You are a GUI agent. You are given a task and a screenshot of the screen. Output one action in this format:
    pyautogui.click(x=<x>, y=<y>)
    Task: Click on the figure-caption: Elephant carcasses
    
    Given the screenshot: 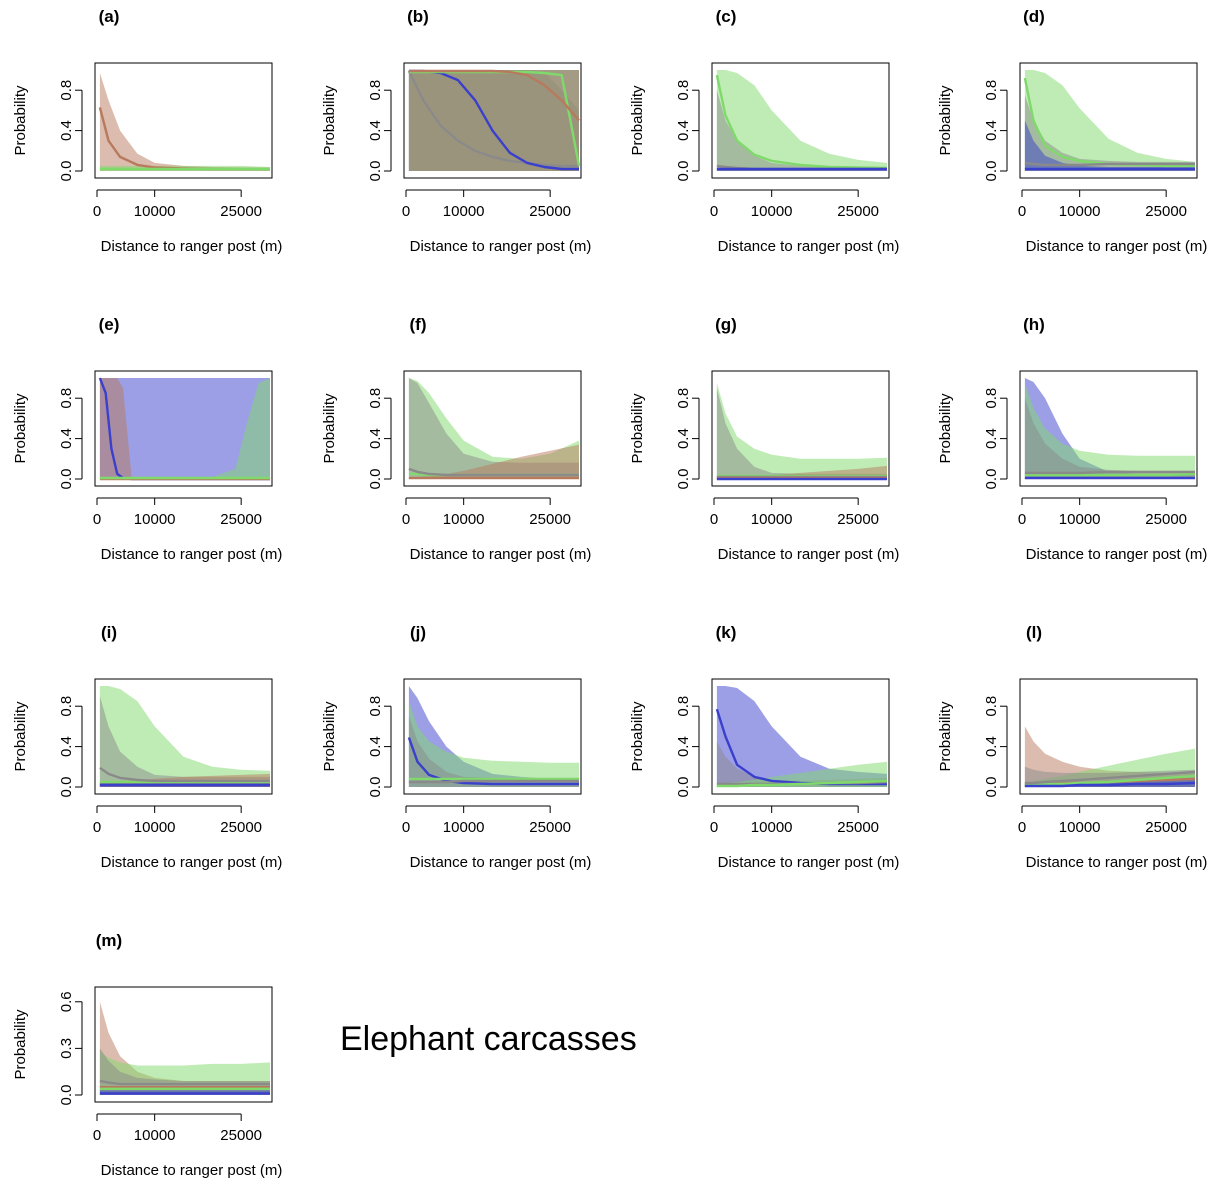 What is the action you would take?
    pyautogui.click(x=488, y=1039)
    